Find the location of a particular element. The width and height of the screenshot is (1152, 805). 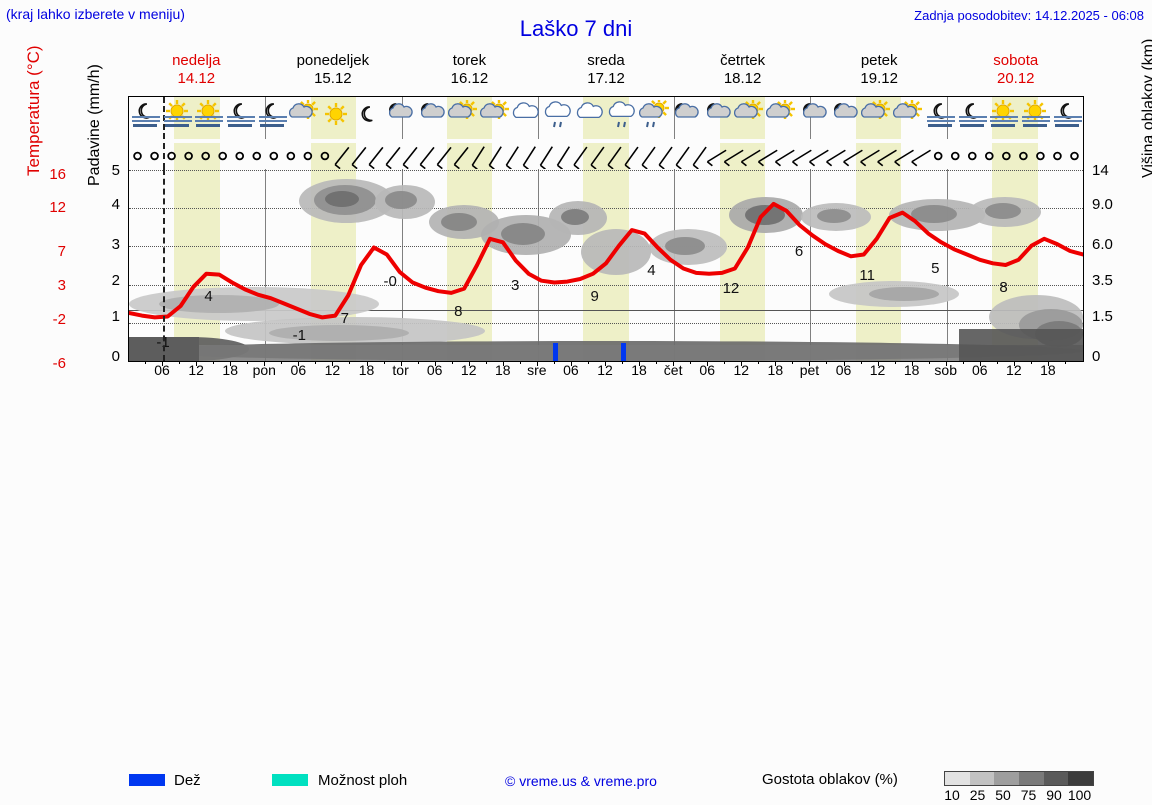

x-tick-label: 18 is located at coordinates (230, 370).